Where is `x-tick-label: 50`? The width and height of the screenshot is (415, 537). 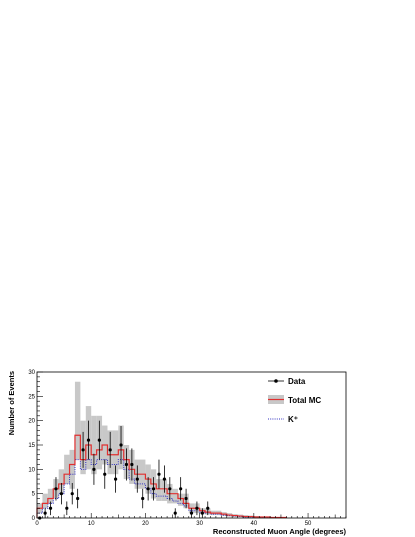 x-tick-label: 50 is located at coordinates (308, 524).